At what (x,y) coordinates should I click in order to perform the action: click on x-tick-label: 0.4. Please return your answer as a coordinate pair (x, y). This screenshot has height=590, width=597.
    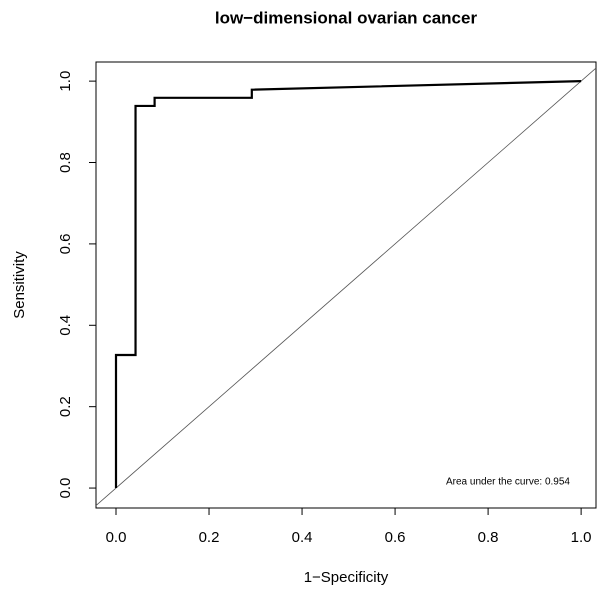
    Looking at the image, I should click on (302, 537).